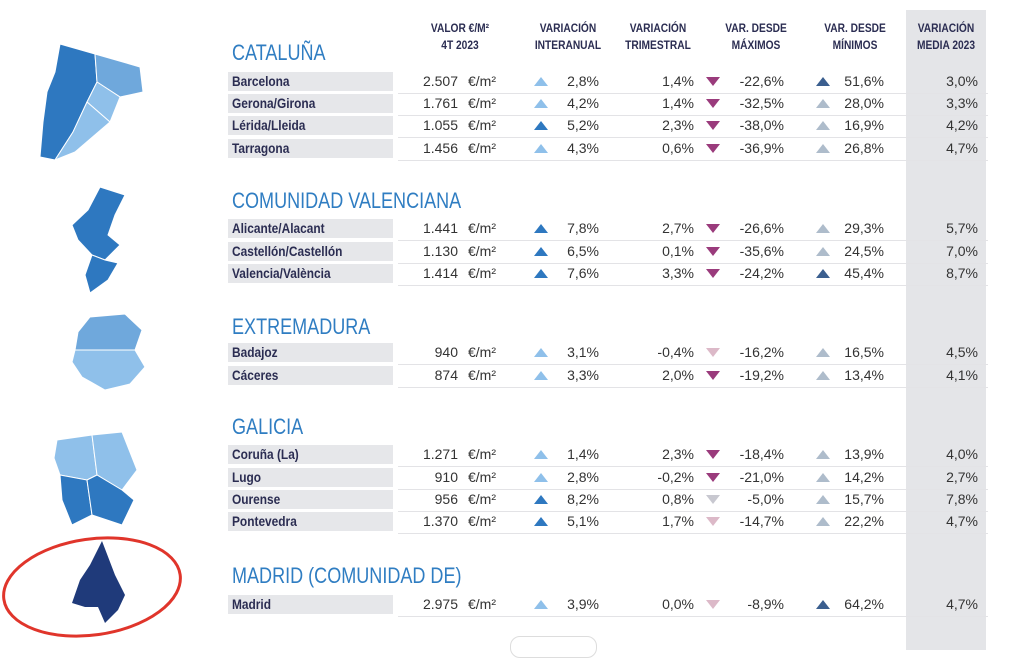 Image resolution: width=1024 pixels, height=658 pixels. I want to click on minimos-value: 29,3%, so click(864, 228).